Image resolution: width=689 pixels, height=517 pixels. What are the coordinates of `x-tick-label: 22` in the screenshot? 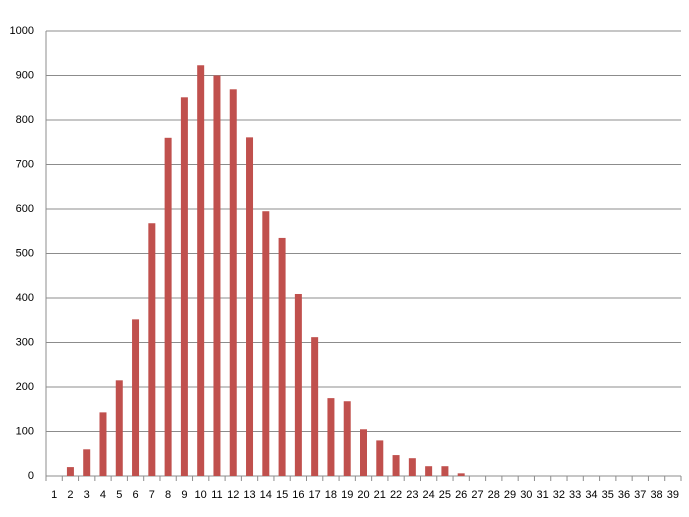 It's located at (396, 495).